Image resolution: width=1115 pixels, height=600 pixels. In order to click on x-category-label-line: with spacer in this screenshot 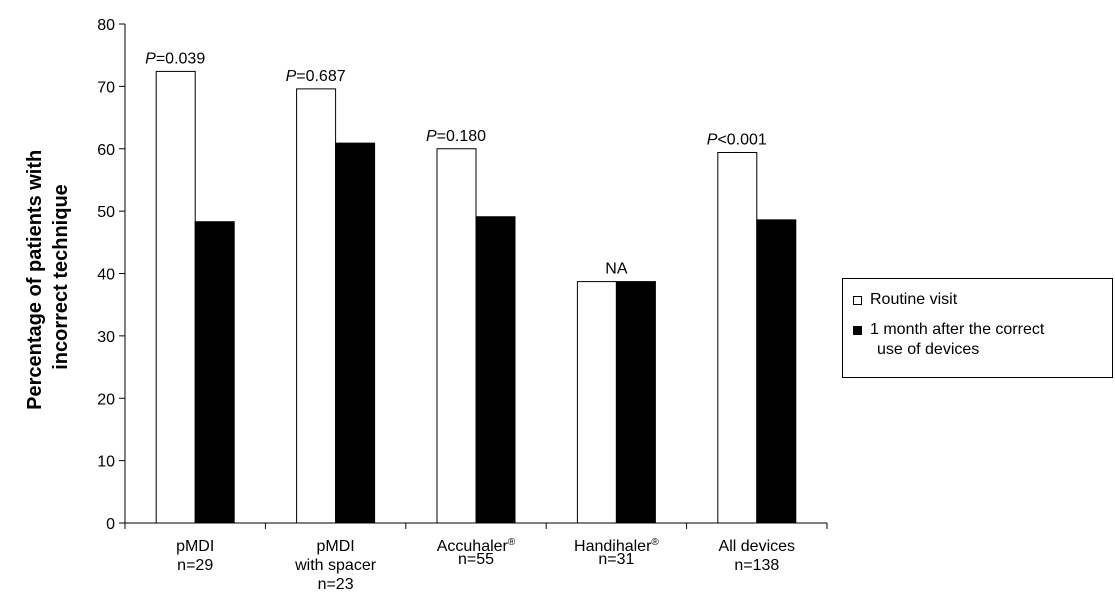, I will do `click(335, 565)`.